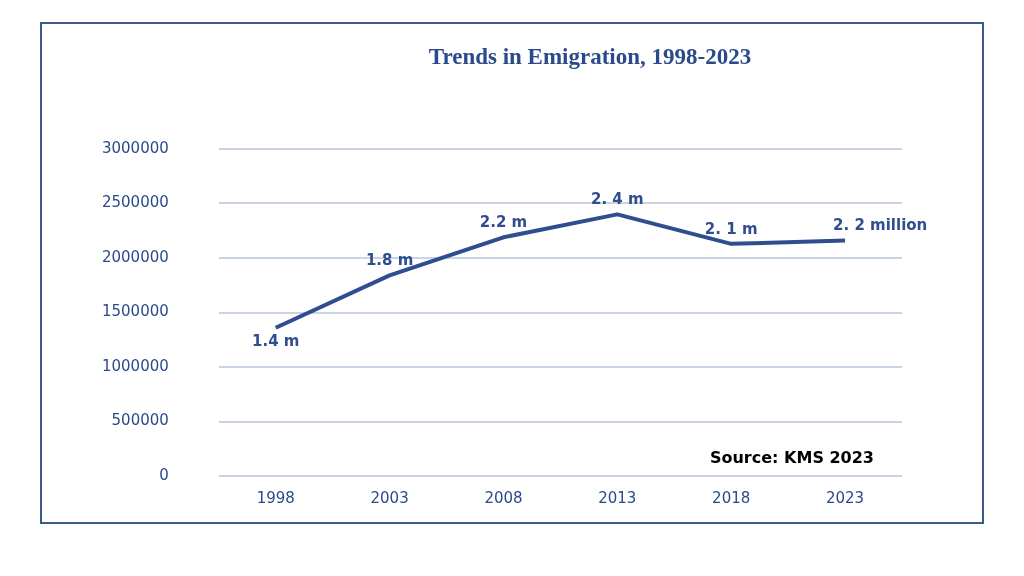 The width and height of the screenshot is (1024, 576). I want to click on annotation: 2. 1 m, so click(731, 228).